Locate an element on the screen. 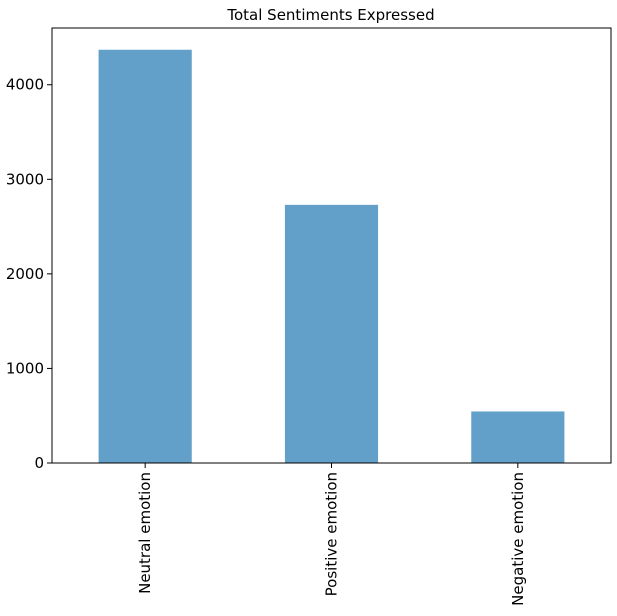 The width and height of the screenshot is (617, 616). bar-neutral-emotion is located at coordinates (145, 256).